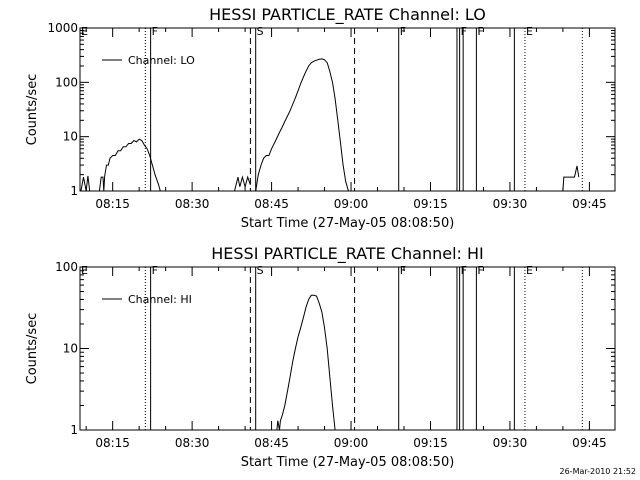  I want to click on x-tick-label-hi: 09:45, so click(589, 443).